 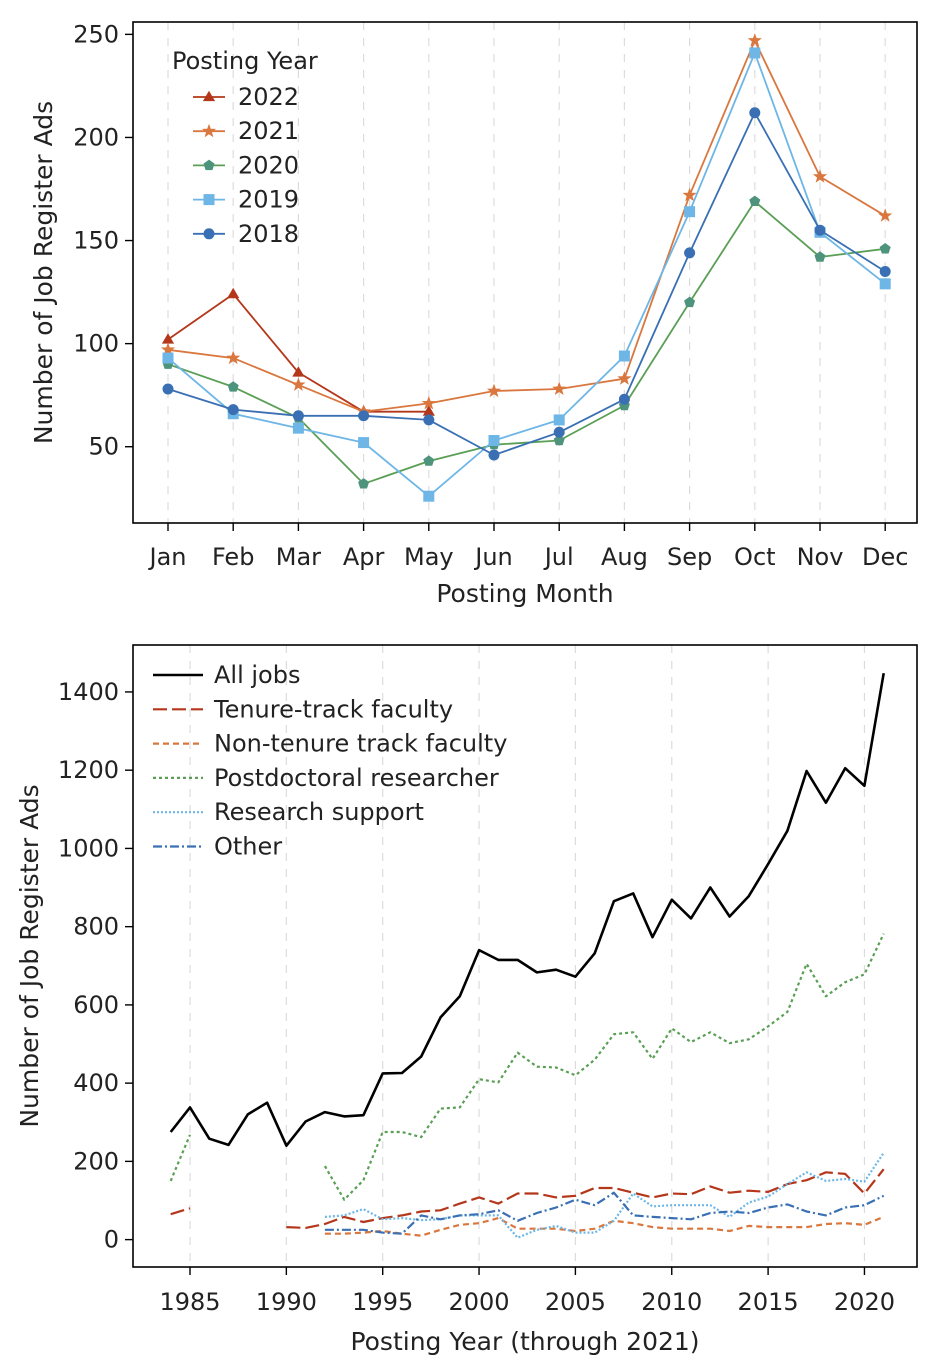 I want to click on x-tick-label-feb: Feb, so click(x=233, y=557).